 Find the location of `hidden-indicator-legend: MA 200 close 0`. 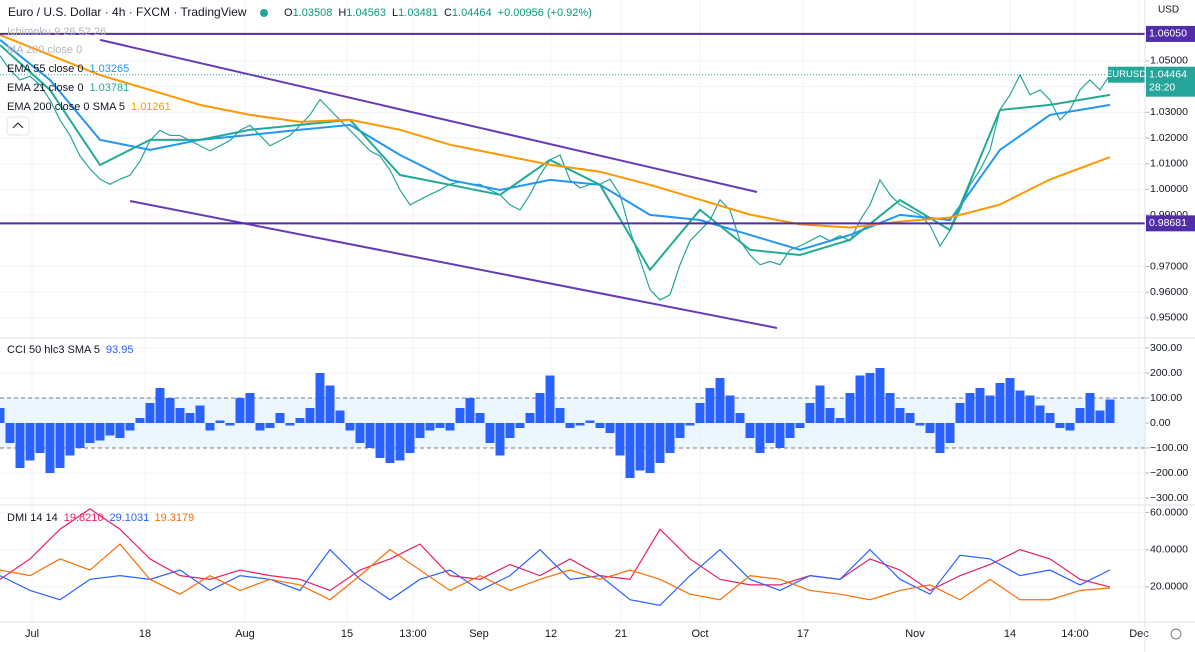

hidden-indicator-legend: MA 200 close 0 is located at coordinates (44, 50).